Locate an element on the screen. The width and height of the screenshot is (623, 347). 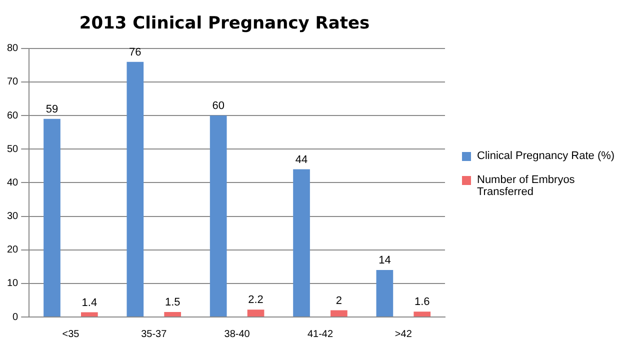
y-tick-label: 40 is located at coordinates (13, 182).